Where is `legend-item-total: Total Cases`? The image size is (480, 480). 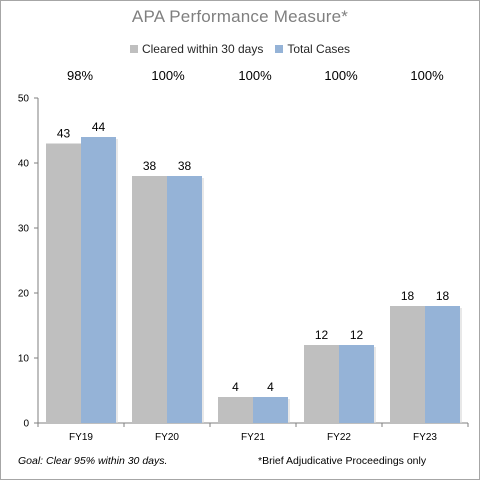
legend-item-total: Total Cases is located at coordinates (312, 49).